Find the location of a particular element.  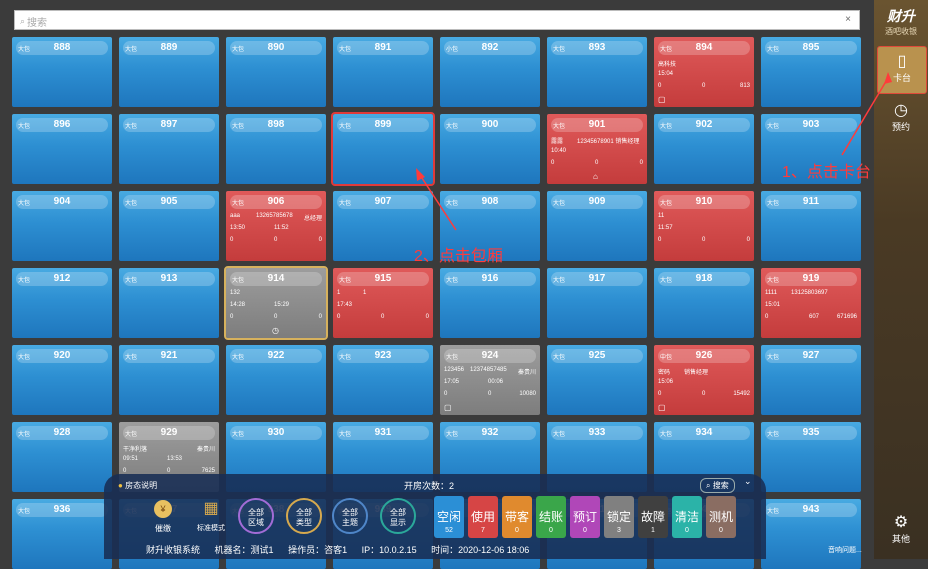

room-935: 大包 935 is located at coordinates (811, 457).